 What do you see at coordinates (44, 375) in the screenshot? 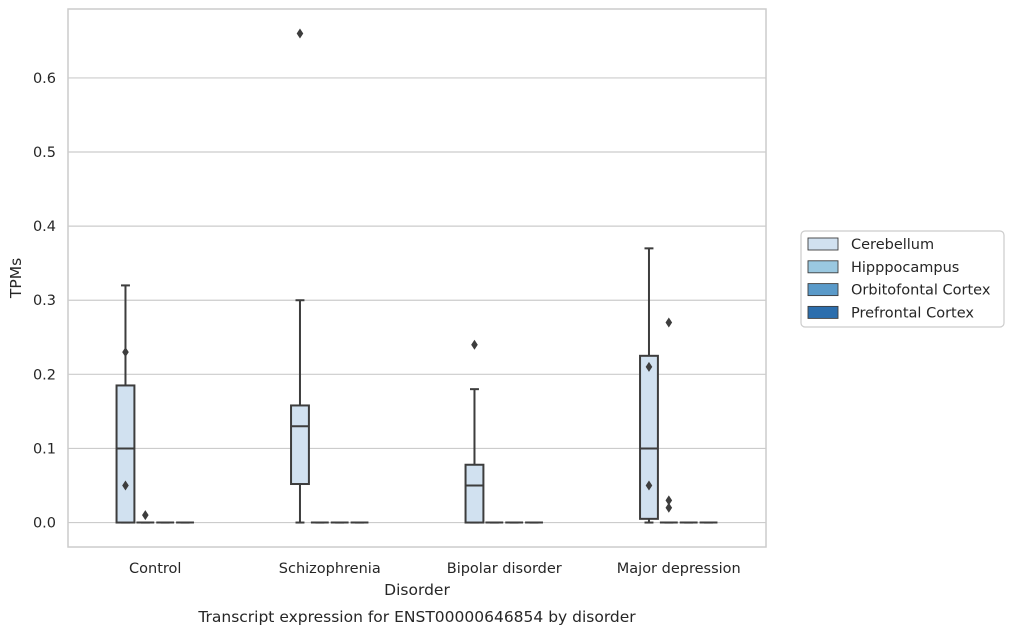
I see `y-tick-label: 0.2` at bounding box center [44, 375].